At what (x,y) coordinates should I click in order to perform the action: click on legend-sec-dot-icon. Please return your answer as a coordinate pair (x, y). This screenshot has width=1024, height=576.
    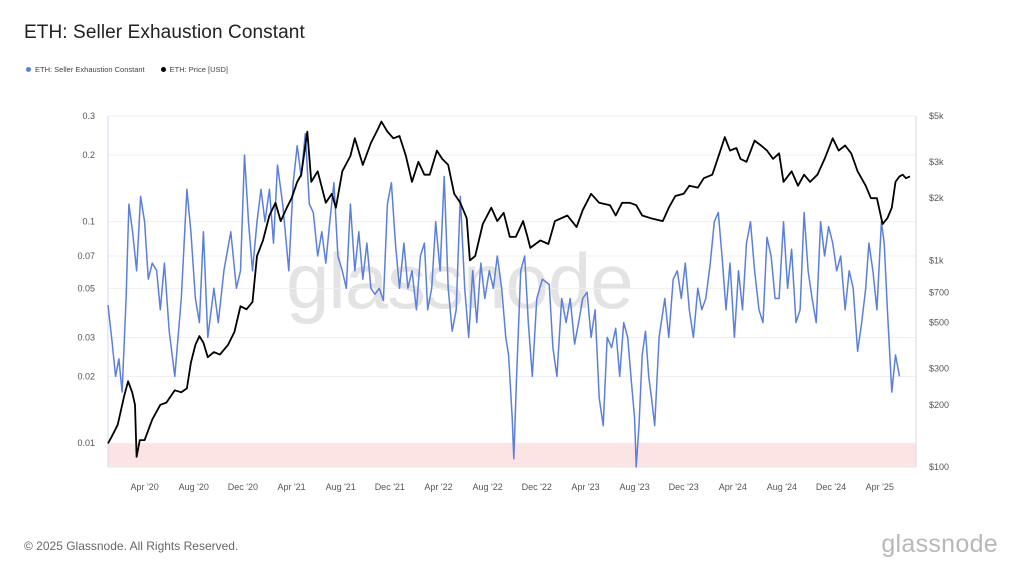
    Looking at the image, I should click on (28, 69).